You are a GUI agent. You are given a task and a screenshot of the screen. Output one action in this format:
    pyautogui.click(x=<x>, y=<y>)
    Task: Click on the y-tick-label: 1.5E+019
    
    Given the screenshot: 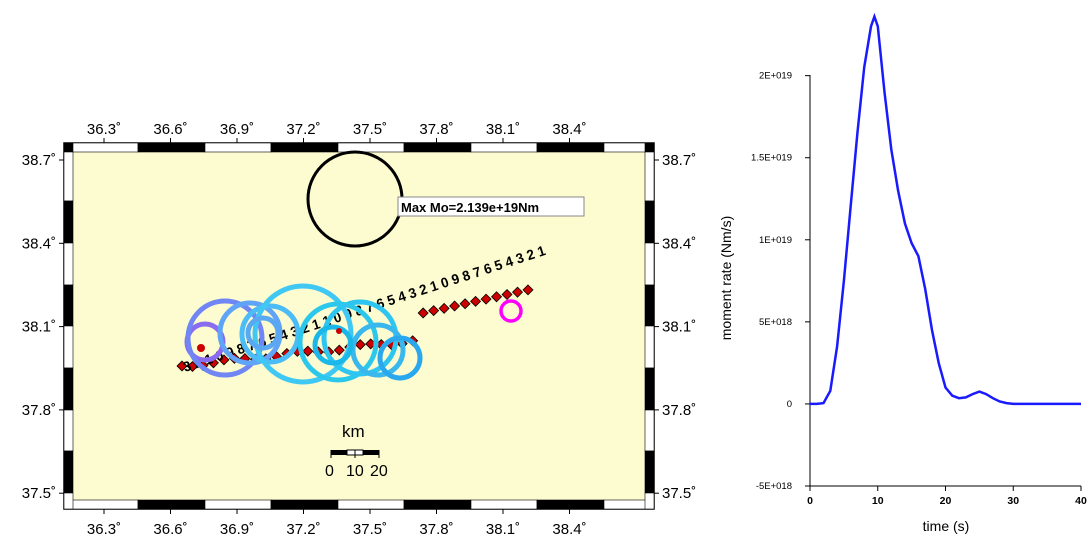 What is the action you would take?
    pyautogui.click(x=771, y=158)
    